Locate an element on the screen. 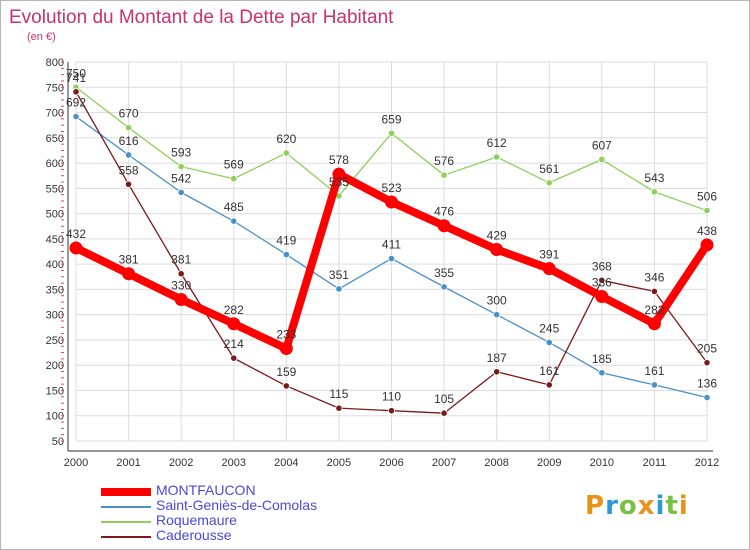 This screenshot has height=550, width=750. data-label: 750 is located at coordinates (76, 73).